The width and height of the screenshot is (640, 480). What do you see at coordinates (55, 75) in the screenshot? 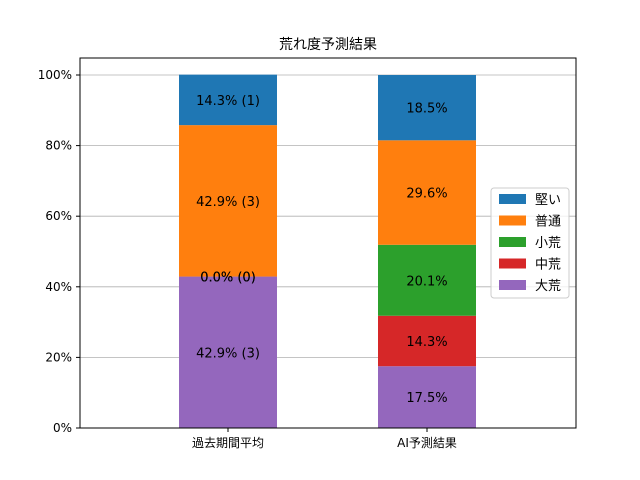
I see `y-tick-label: 100%` at bounding box center [55, 75].